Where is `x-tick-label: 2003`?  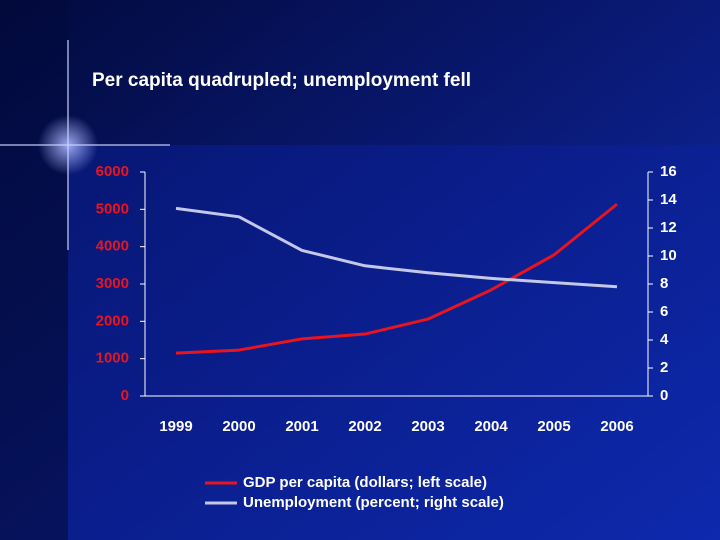
x-tick-label: 2003 is located at coordinates (427, 426).